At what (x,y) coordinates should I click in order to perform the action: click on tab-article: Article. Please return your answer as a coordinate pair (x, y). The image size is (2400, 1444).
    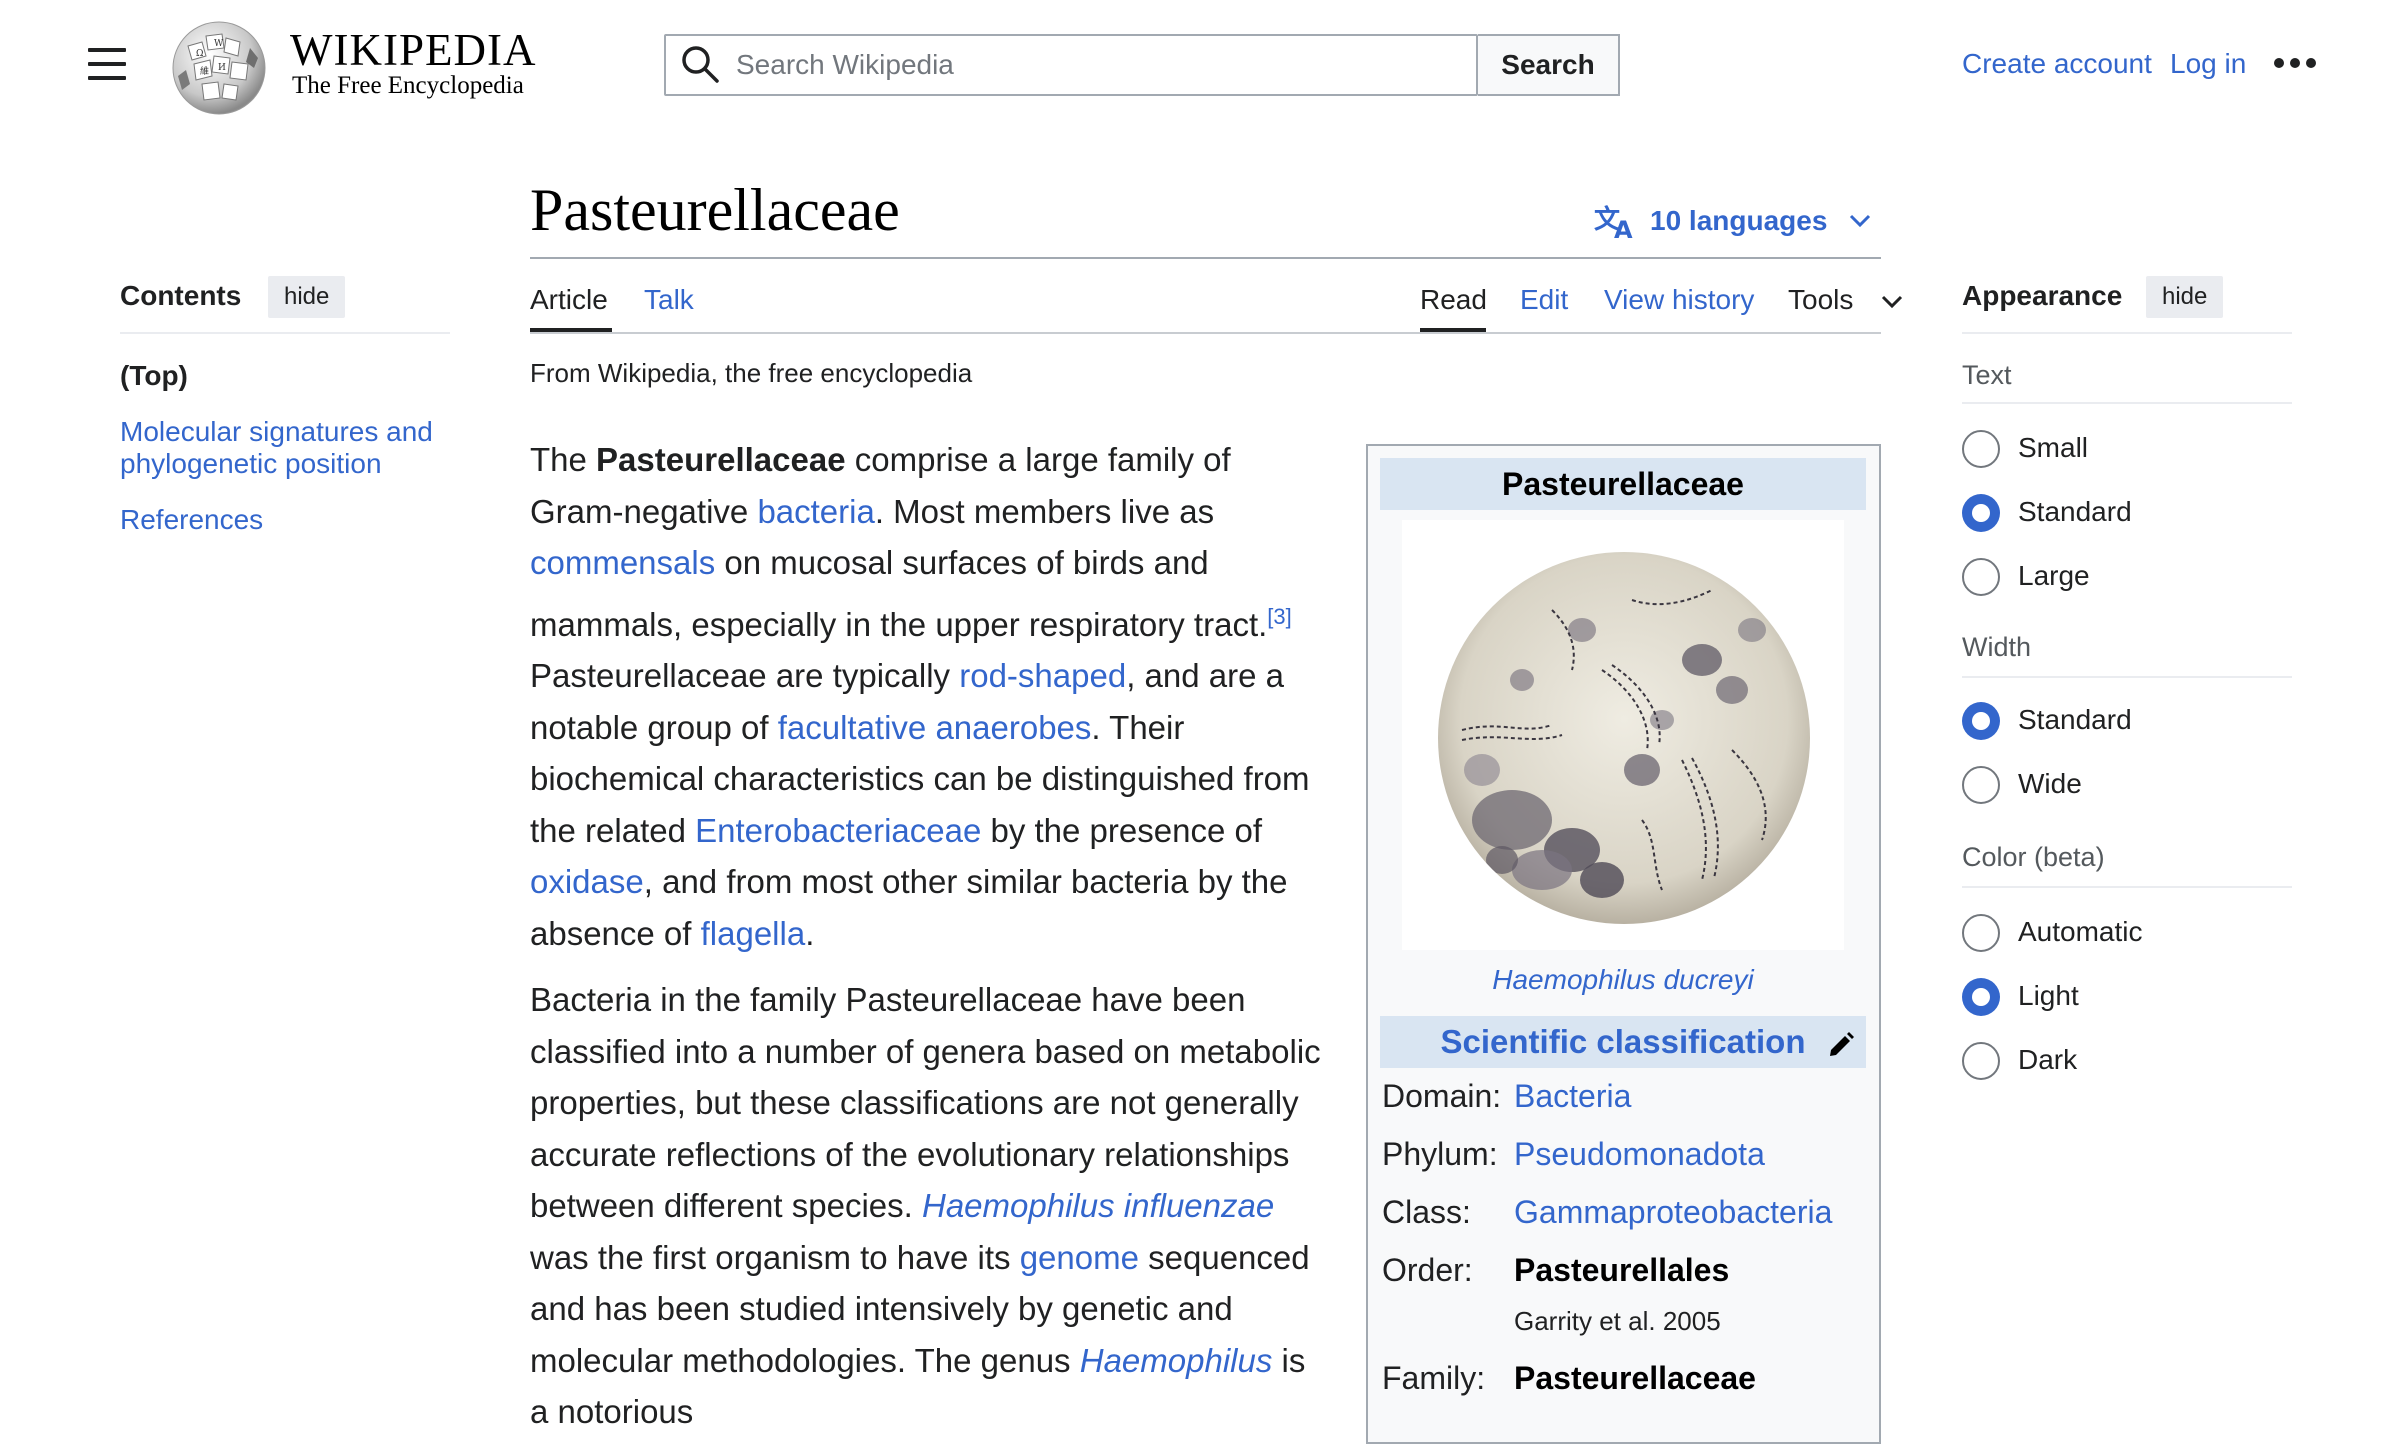
    Looking at the image, I should click on (569, 299).